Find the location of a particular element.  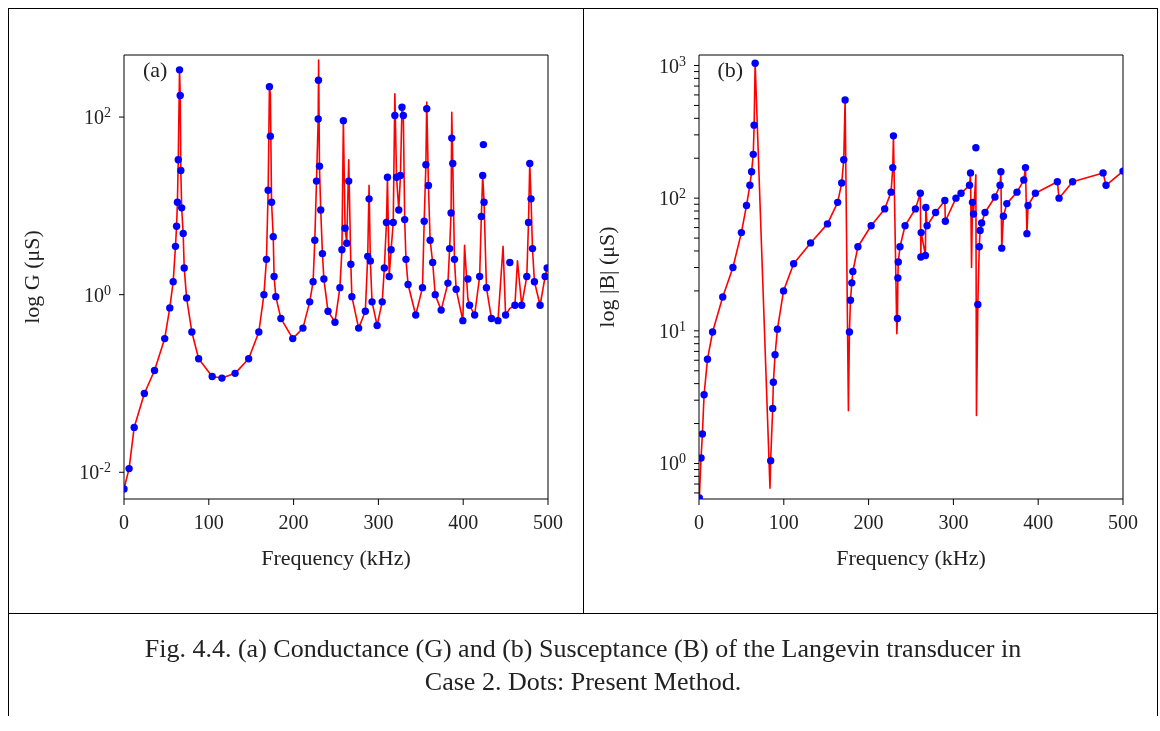

caption: Fig. 4.4. (a) Conductance (G) and (b) Susceptance (B) of the Langevin transducer in Case 2. Dots: Present Method. is located at coordinates (583, 665).